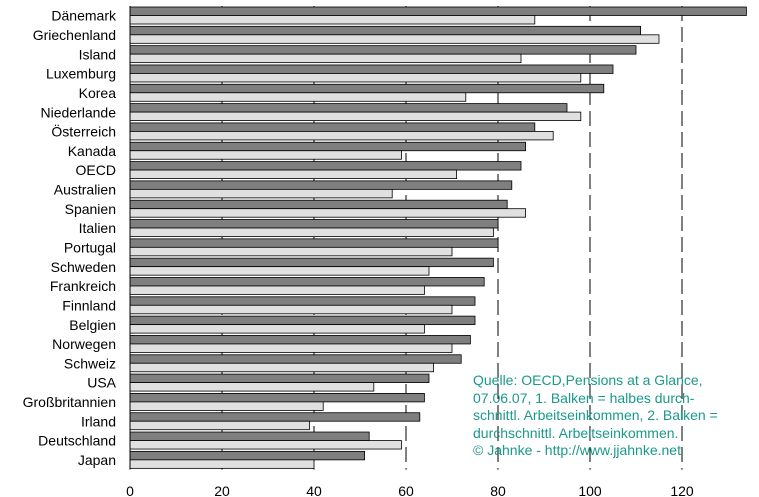  I want to click on category-label: Schweiz, so click(90, 363).